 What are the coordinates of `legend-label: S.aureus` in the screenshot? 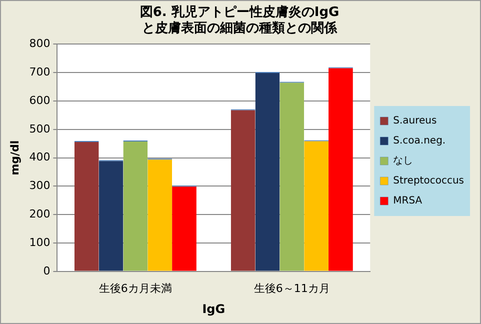 It's located at (415, 121).